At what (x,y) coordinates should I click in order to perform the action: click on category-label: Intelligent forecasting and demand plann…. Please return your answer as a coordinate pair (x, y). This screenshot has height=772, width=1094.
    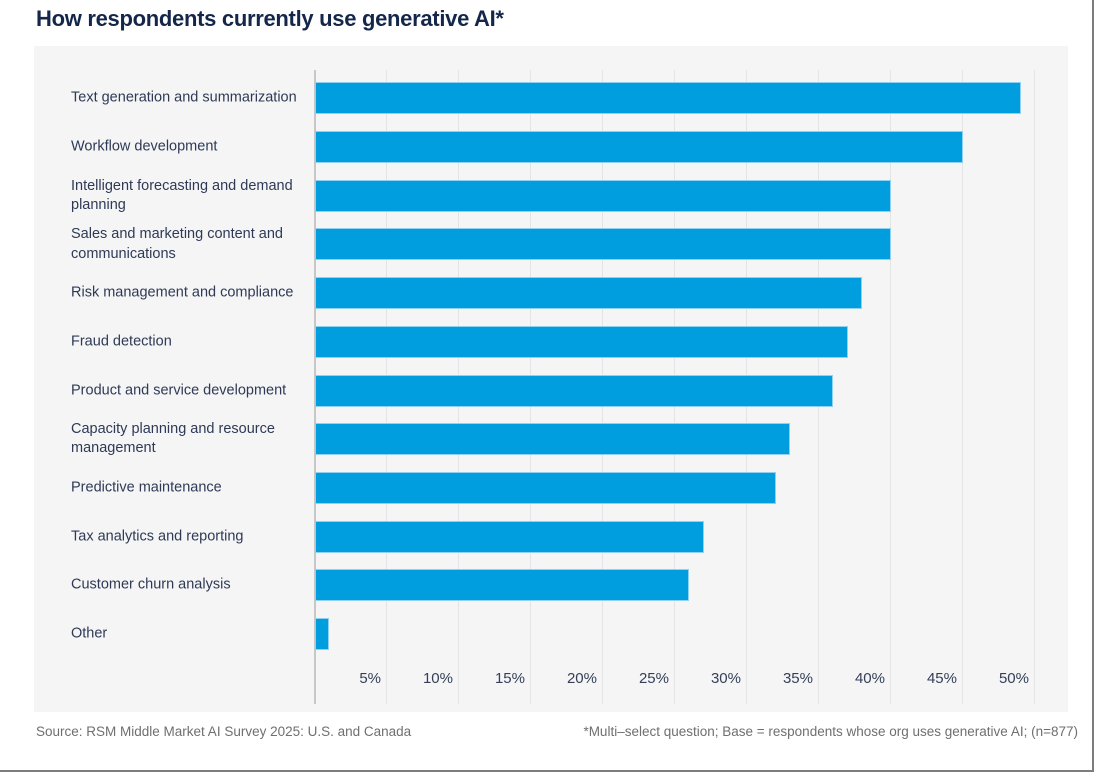
    Looking at the image, I should click on (182, 195).